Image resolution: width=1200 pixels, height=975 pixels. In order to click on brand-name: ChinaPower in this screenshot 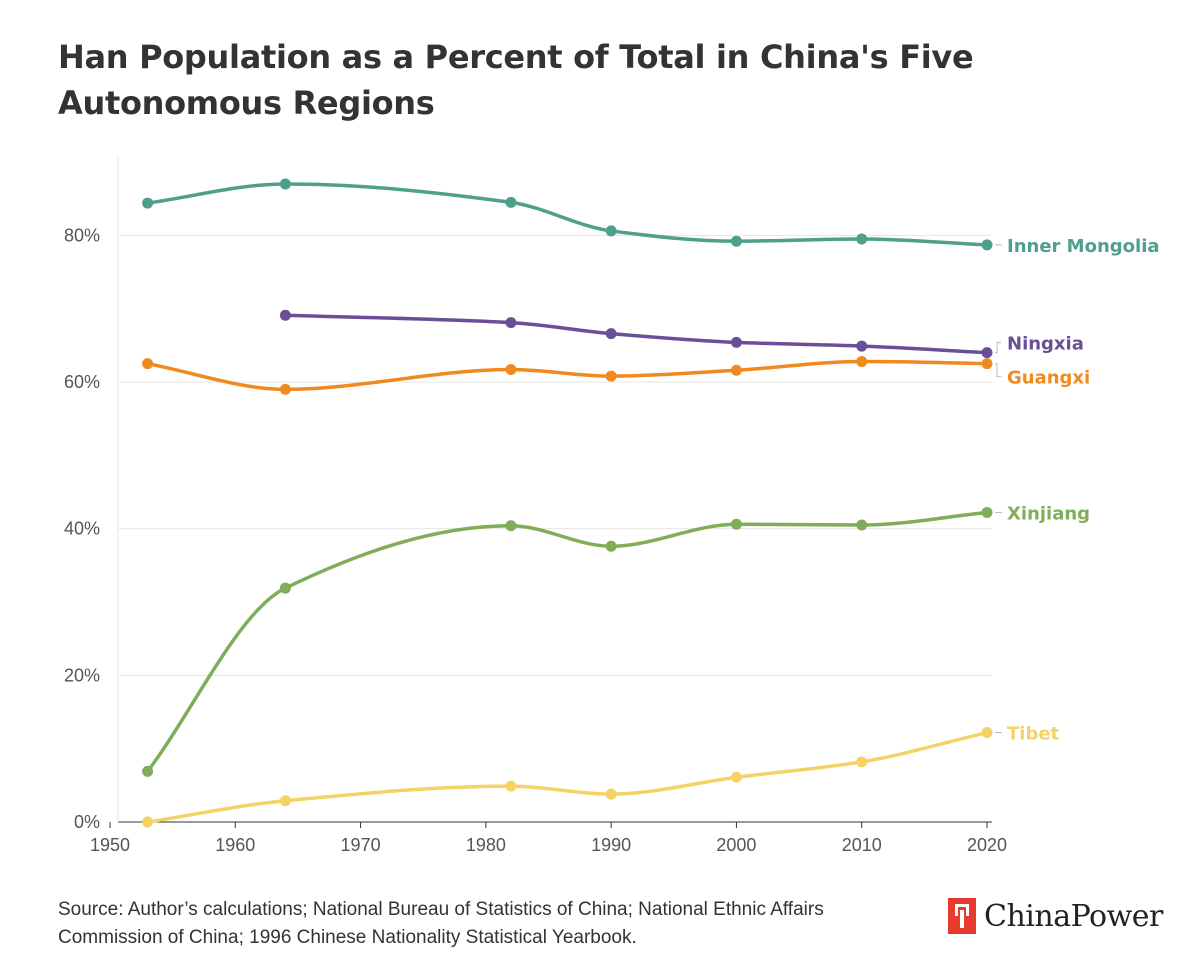, I will do `click(1073, 916)`.